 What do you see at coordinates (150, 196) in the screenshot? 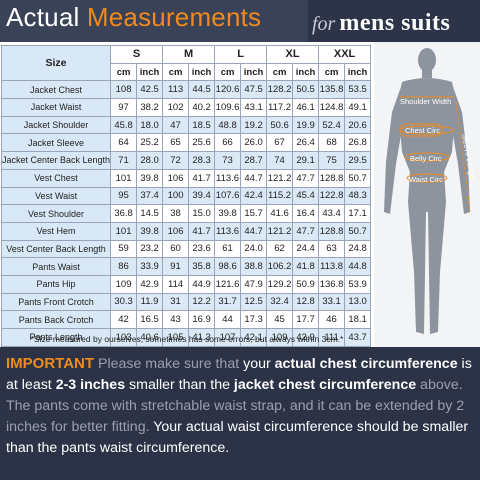
I see `table-cell: 37.4` at bounding box center [150, 196].